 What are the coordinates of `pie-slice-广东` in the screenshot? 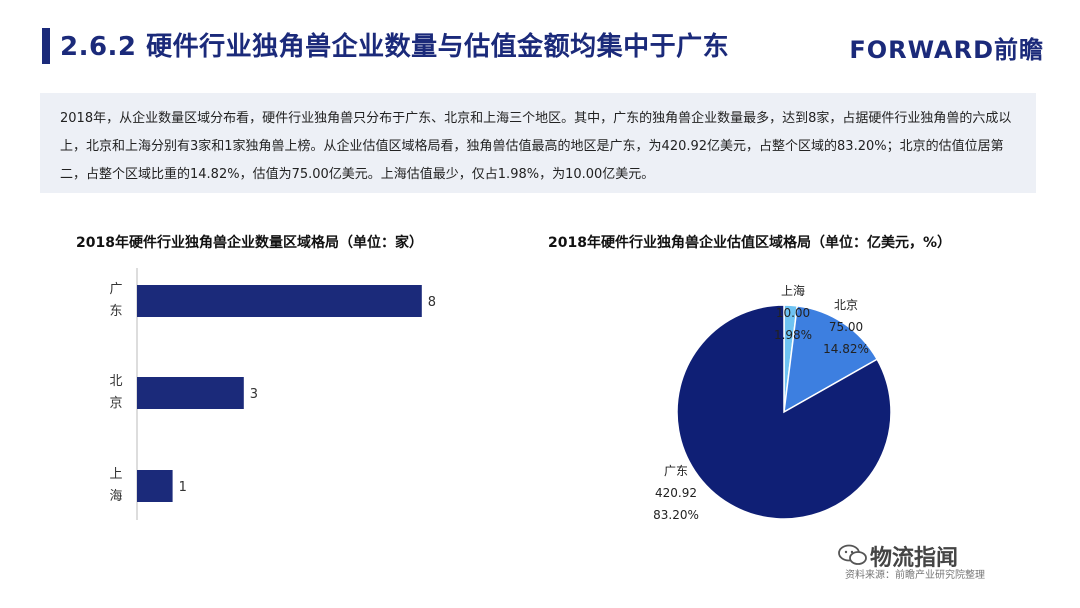 It's located at (784, 412).